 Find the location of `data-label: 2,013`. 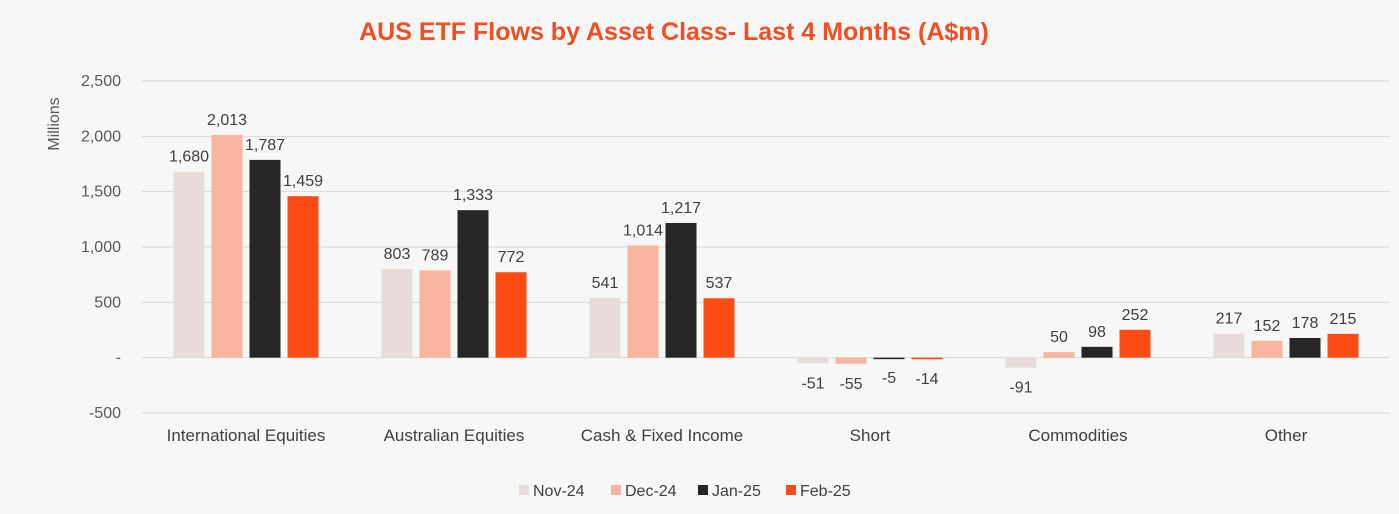

data-label: 2,013 is located at coordinates (227, 120).